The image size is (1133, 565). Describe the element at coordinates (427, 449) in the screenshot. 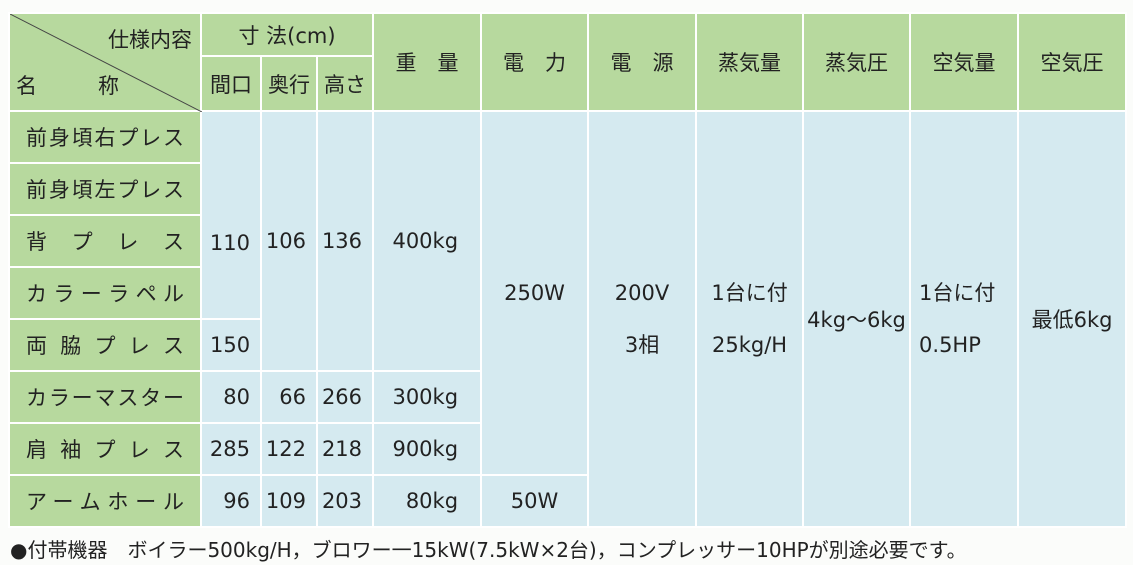

I see `cell: 900kg` at that location.